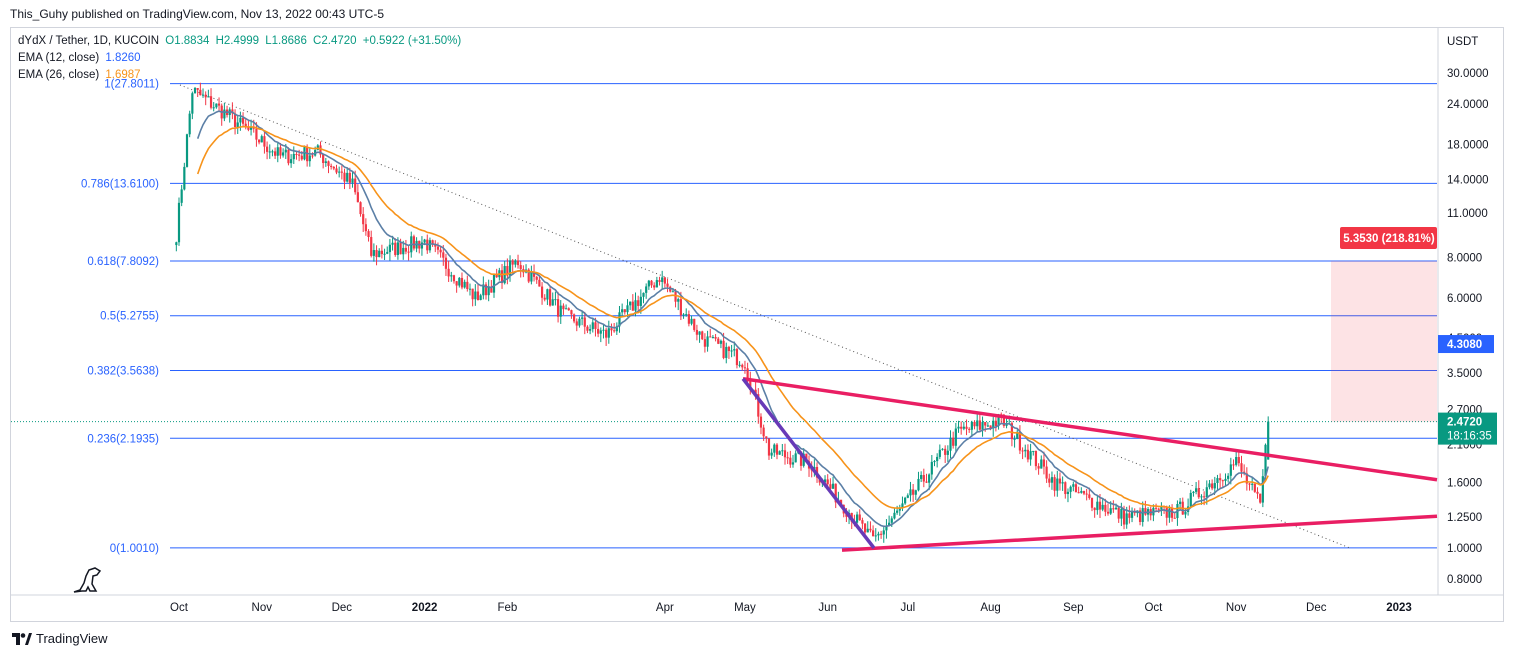  What do you see at coordinates (412, 41) in the screenshot?
I see `legend-change: +0.5922 (+31.50%)` at bounding box center [412, 41].